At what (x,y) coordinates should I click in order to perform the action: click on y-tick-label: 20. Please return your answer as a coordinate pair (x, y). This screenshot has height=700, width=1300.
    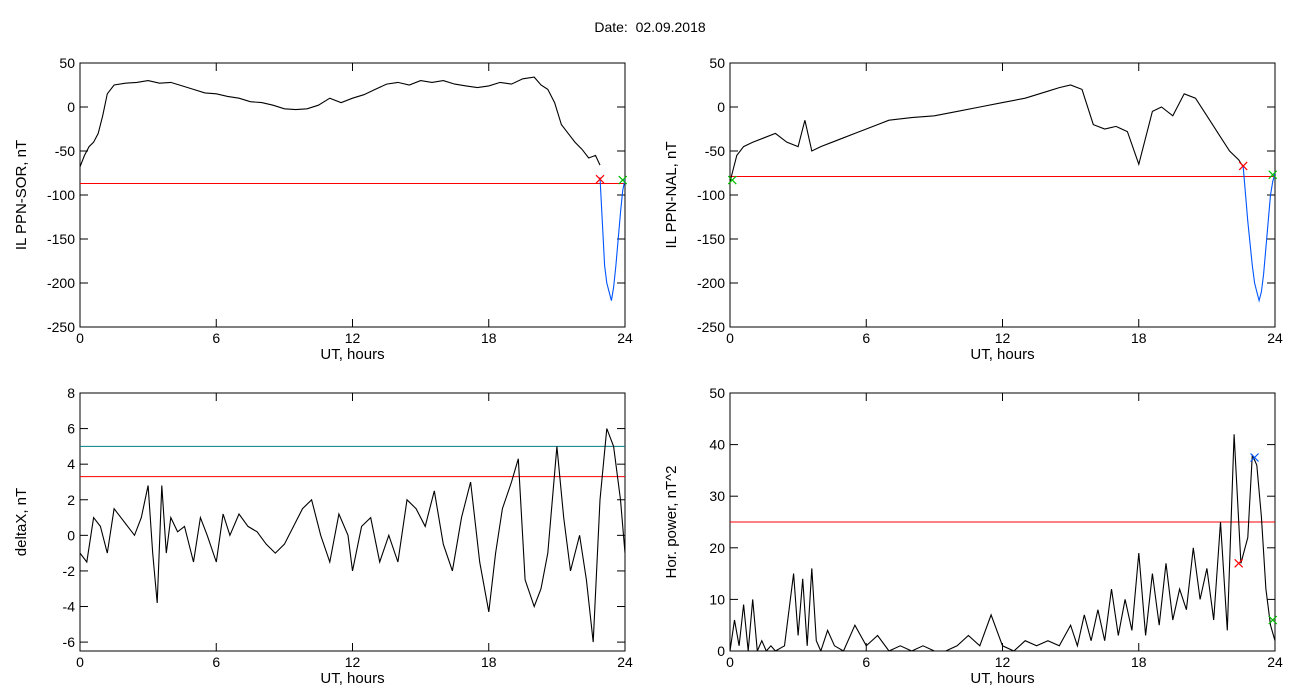
    Looking at the image, I should click on (717, 548).